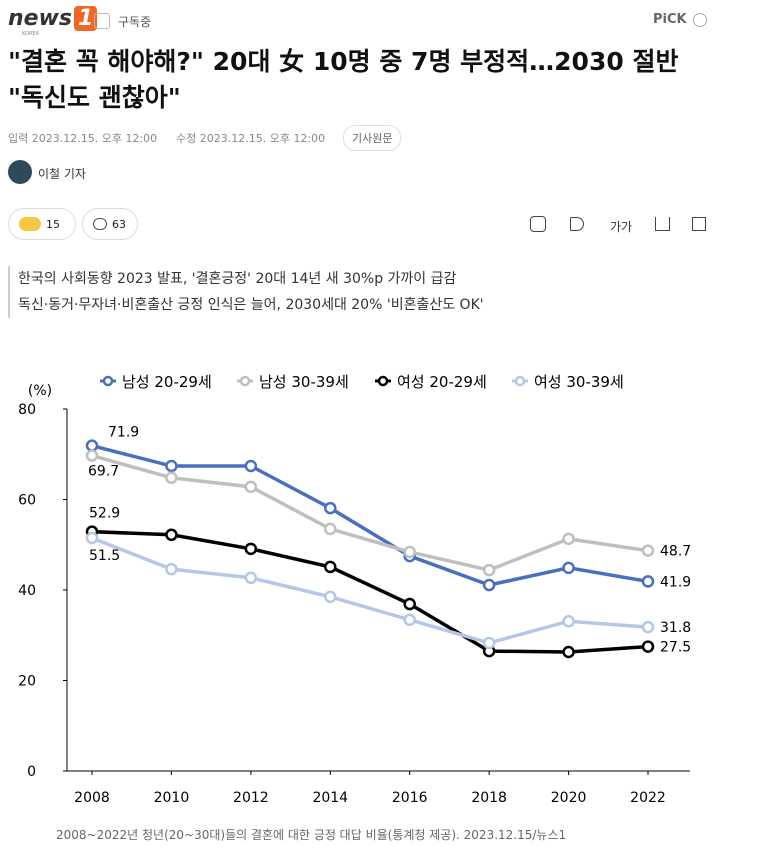 This screenshot has width=758, height=852. I want to click on reaction-button: 15, so click(42, 224).